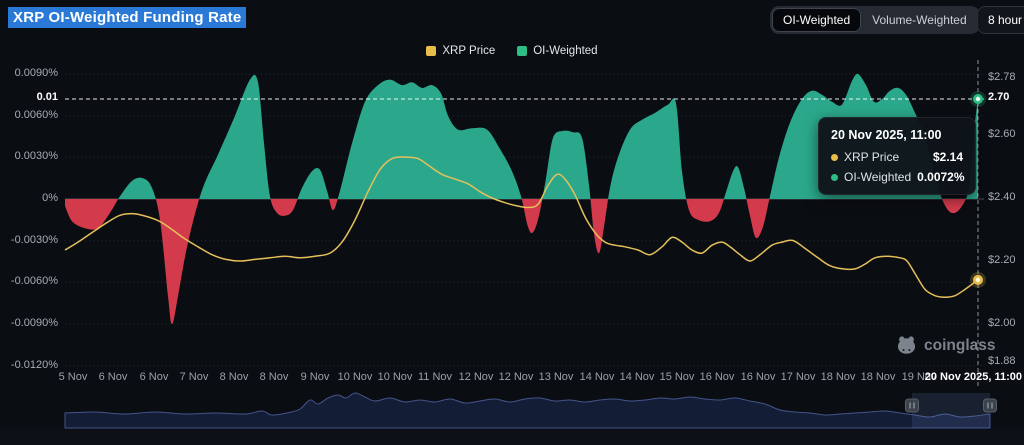 The image size is (1024, 445). I want to click on navigator-track, so click(527, 410).